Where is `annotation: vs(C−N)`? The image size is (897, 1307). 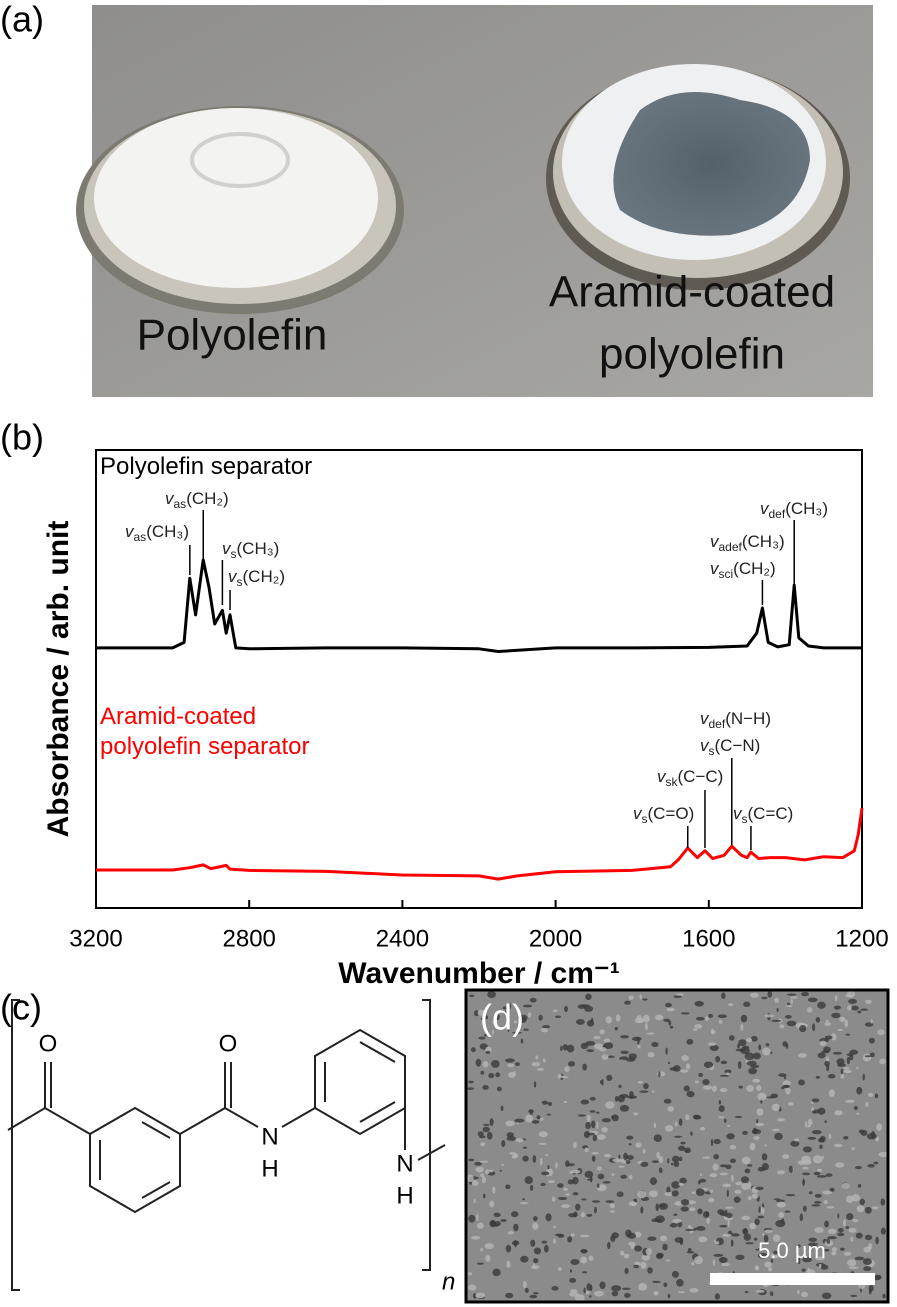 annotation: vs(C−N) is located at coordinates (730, 747).